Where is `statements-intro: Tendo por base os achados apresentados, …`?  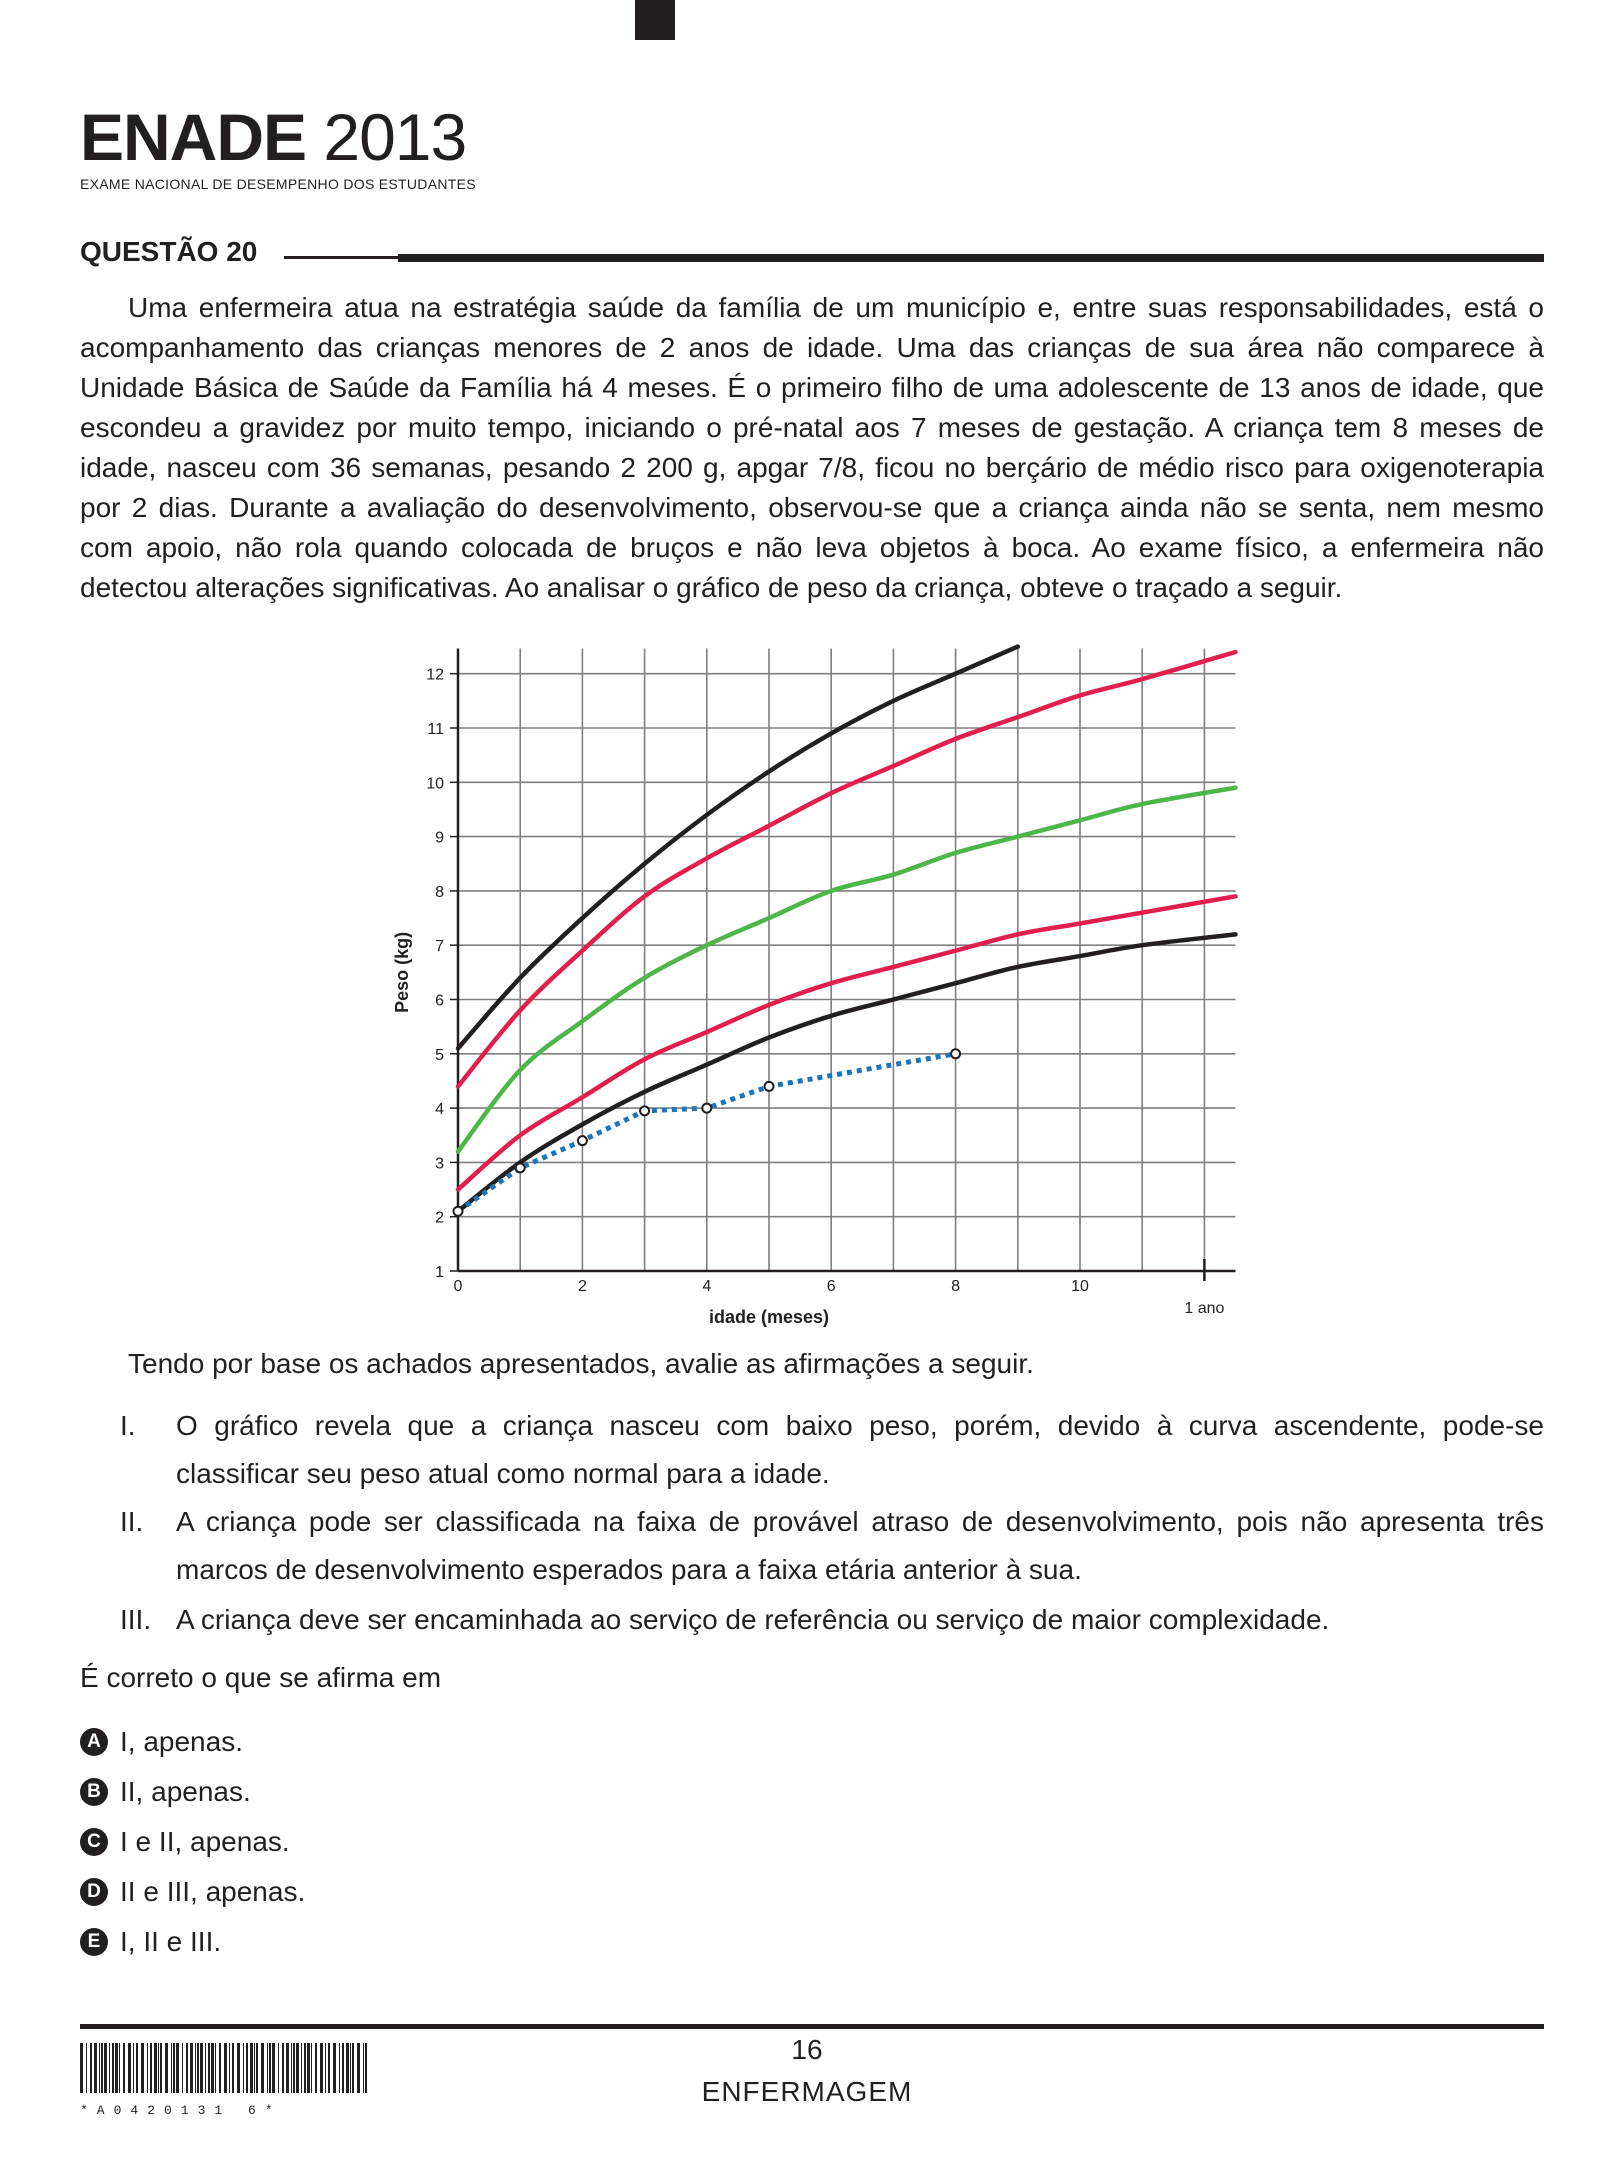
statements-intro: Tendo por base os achados apresentados, … is located at coordinates (581, 1363).